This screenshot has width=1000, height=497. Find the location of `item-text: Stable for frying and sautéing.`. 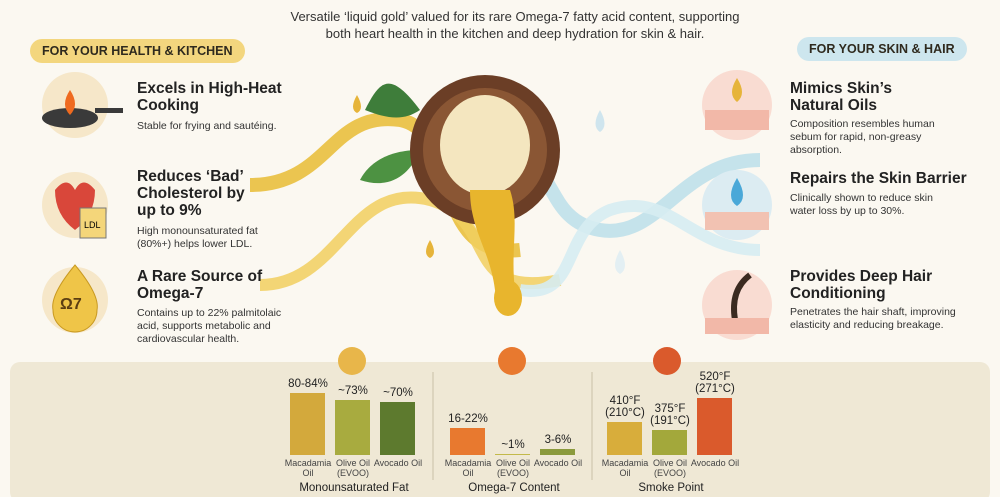

item-text: Stable for frying and sautéing. is located at coordinates (207, 126).